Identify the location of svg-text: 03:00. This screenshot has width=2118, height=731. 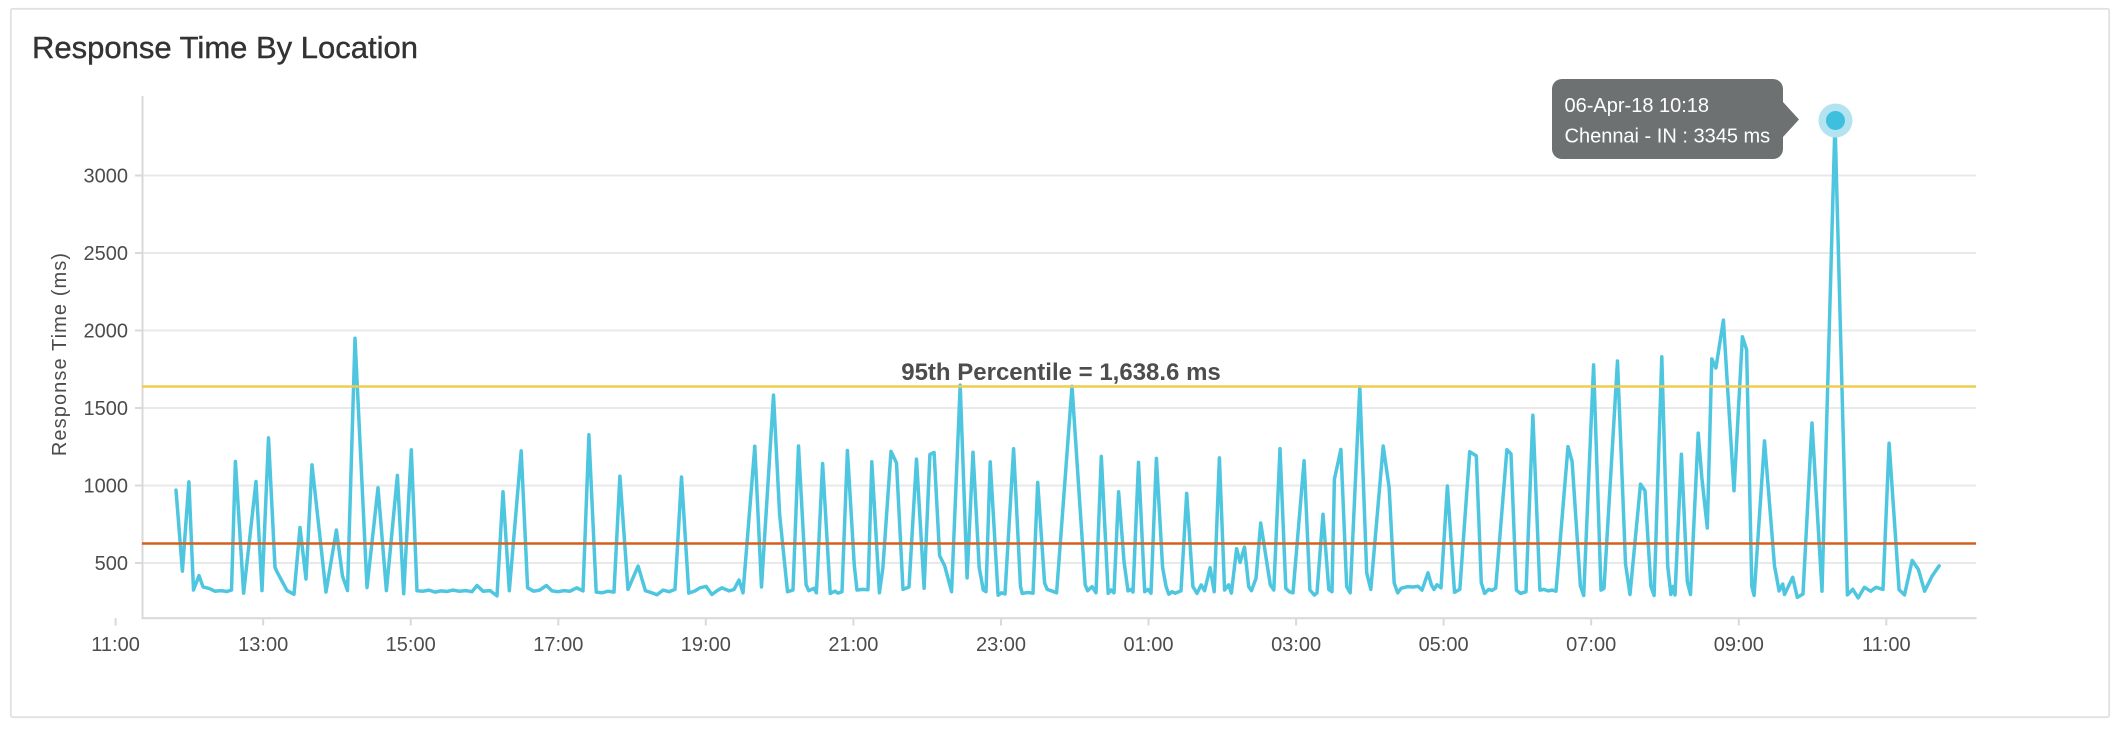
(1296, 645).